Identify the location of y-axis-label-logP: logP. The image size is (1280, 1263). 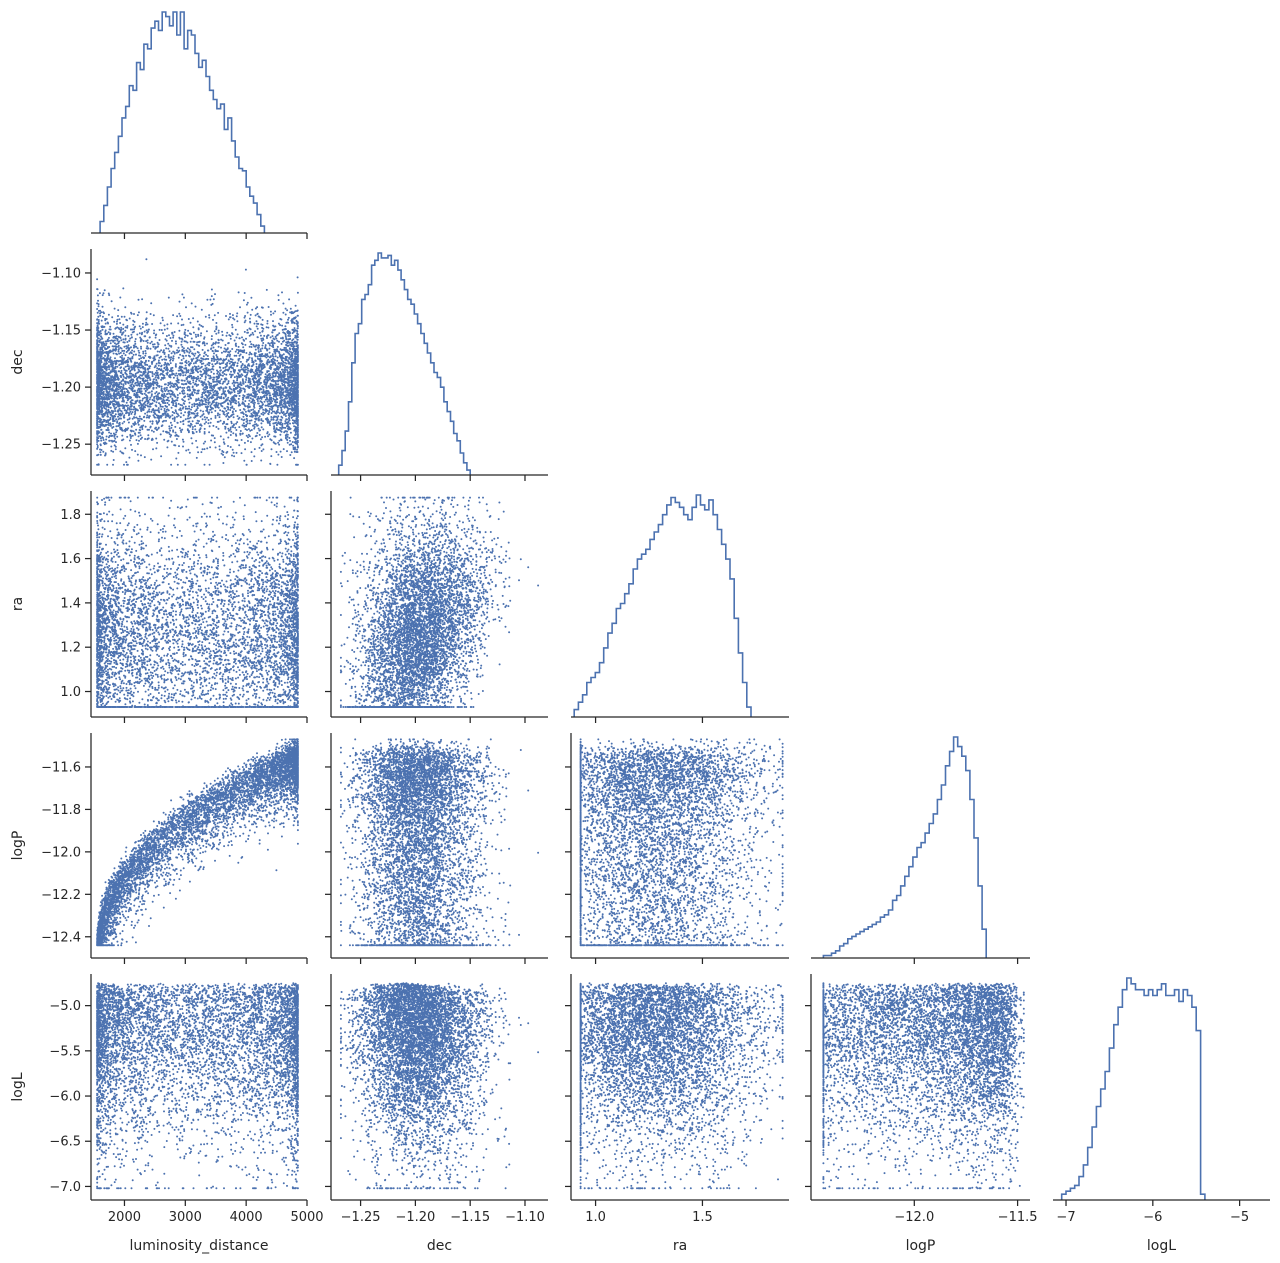
(18, 846).